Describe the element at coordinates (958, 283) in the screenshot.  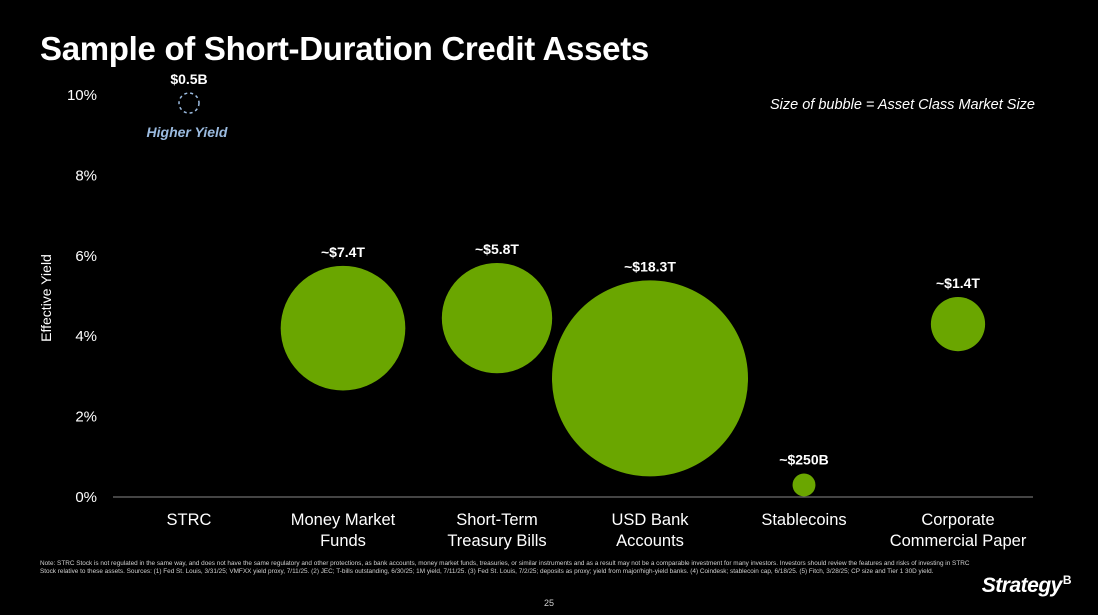
I see `bubble-value-label: ~$1.4T` at that location.